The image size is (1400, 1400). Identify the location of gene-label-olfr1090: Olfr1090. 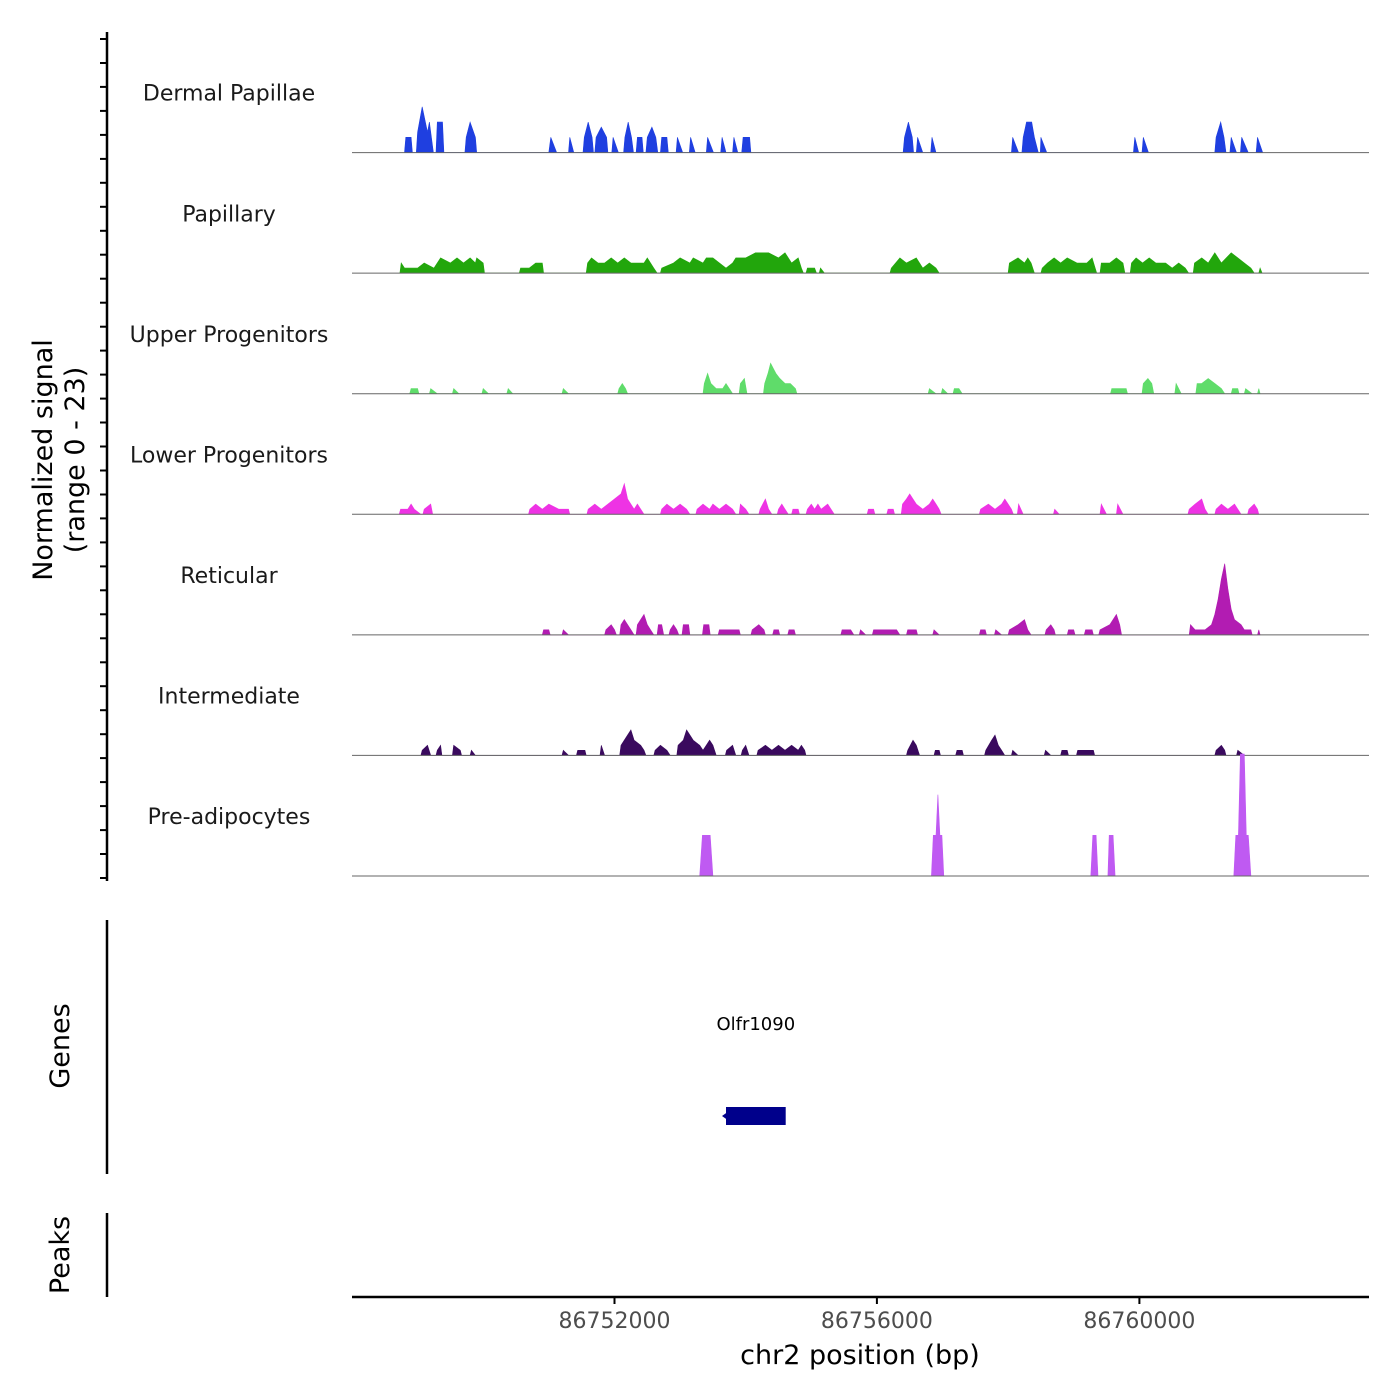
(755, 1024).